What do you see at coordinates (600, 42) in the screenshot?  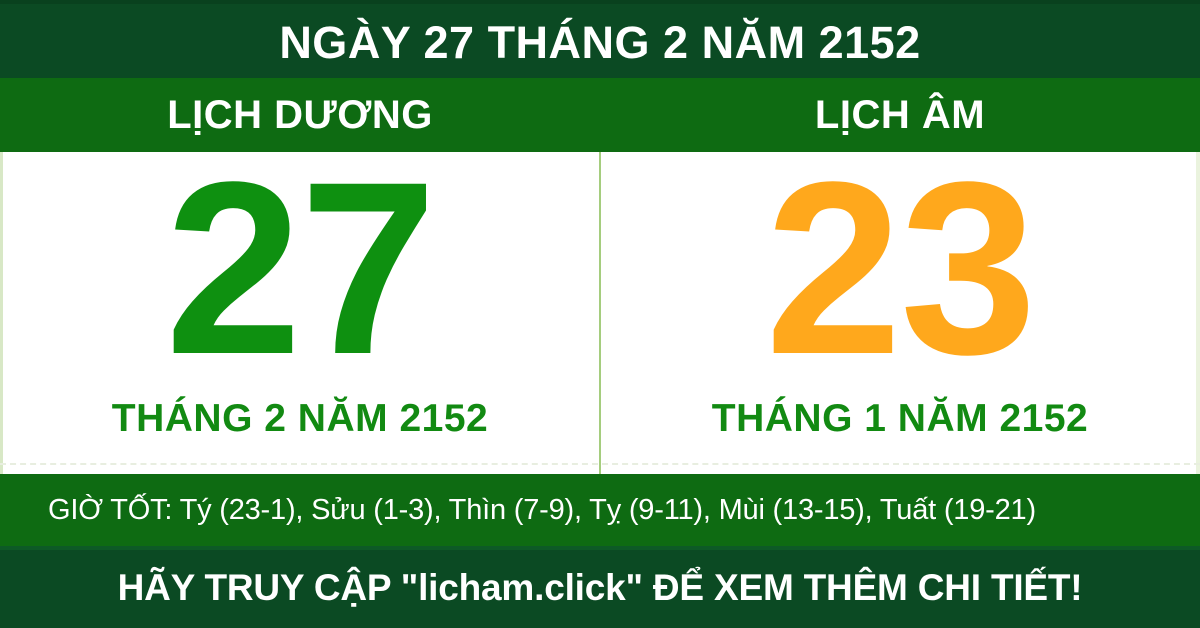 I see `date-banner-title: NGÀY 27 THÁNG 2 NĂM 2152` at bounding box center [600, 42].